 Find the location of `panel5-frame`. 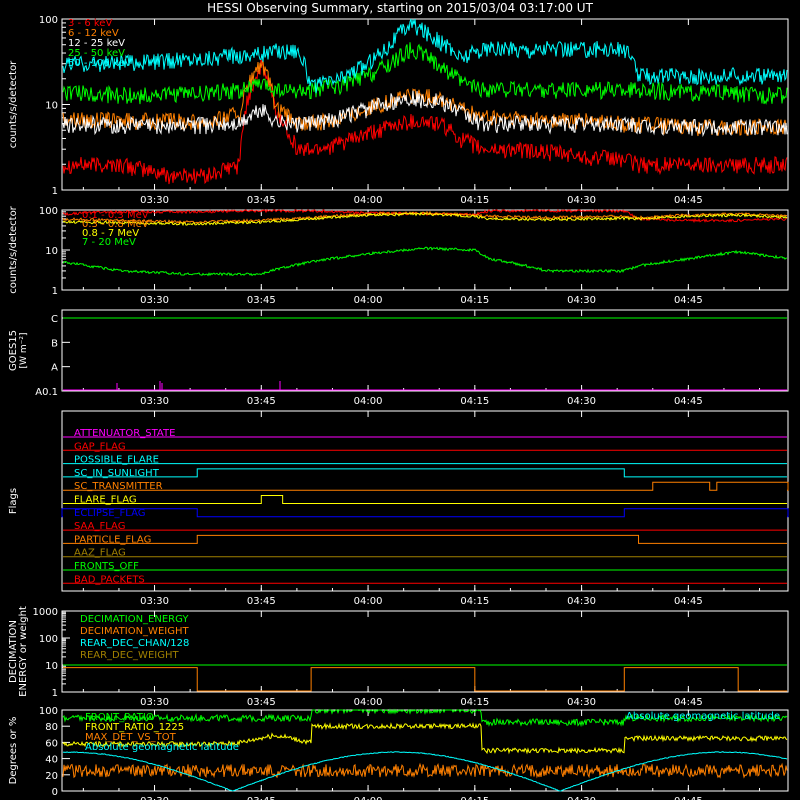

panel5-frame is located at coordinates (425, 651).